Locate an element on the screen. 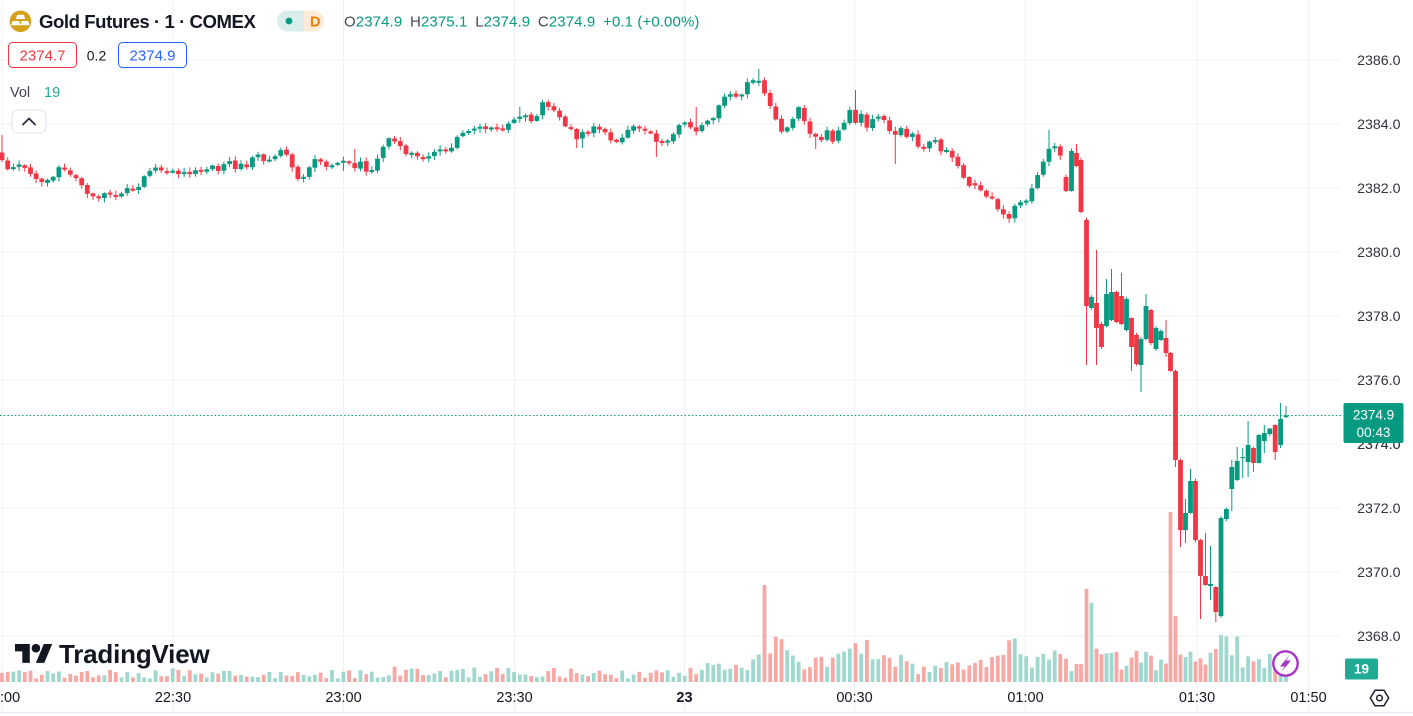 Image resolution: width=1413 pixels, height=716 pixels. svg-text: 23 is located at coordinates (684, 698).